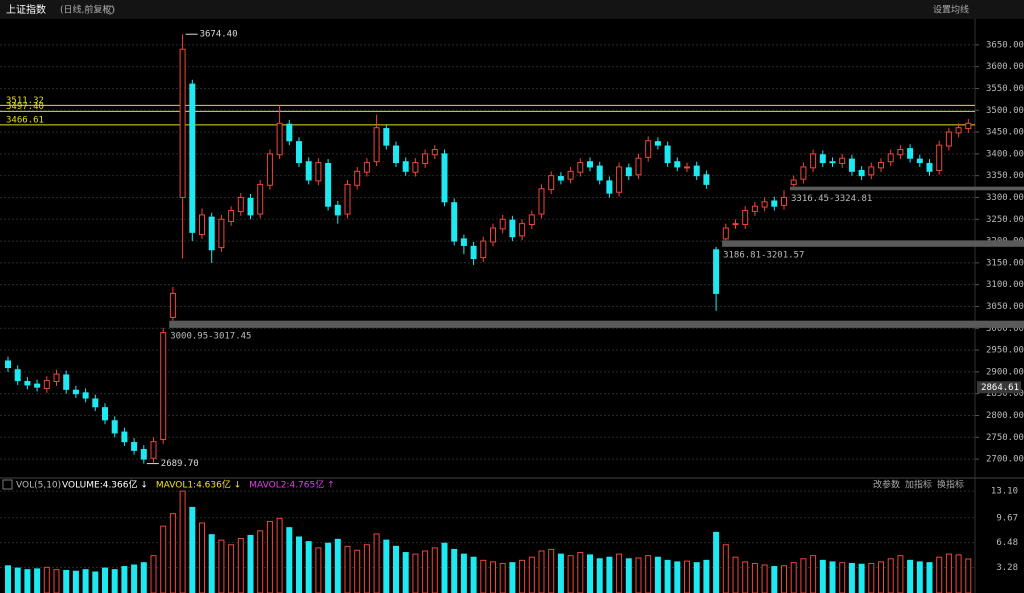 This screenshot has width=1024, height=593. I want to click on y-tick-label: 3100.00, so click(1005, 285).